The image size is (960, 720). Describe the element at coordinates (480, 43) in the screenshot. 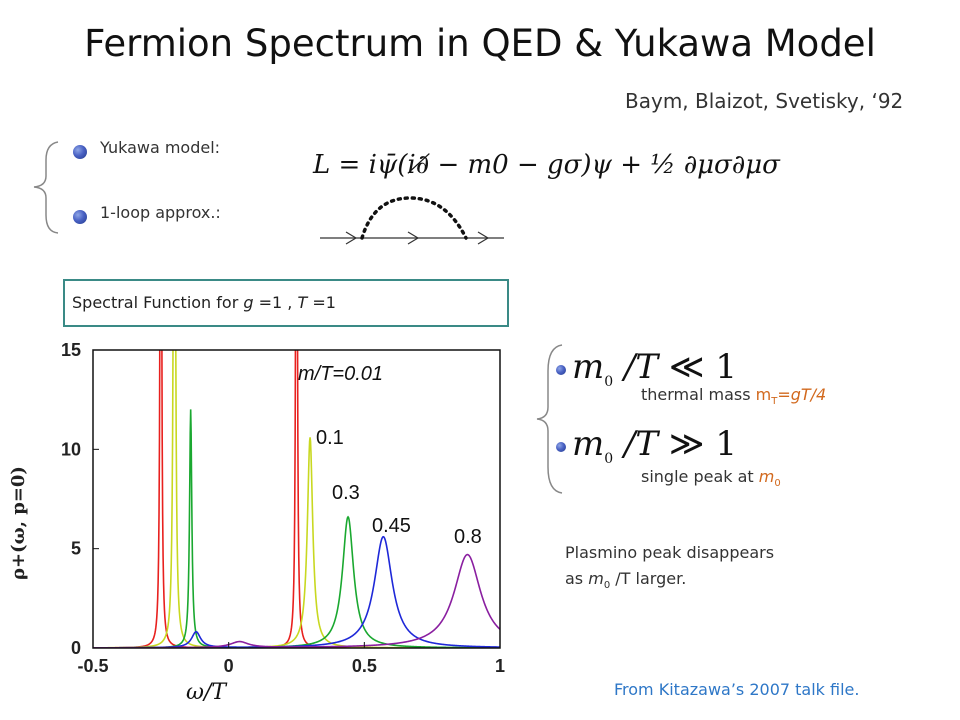

I see `slide-title: Fermion Spectrum in QED & Yukawa Model` at that location.